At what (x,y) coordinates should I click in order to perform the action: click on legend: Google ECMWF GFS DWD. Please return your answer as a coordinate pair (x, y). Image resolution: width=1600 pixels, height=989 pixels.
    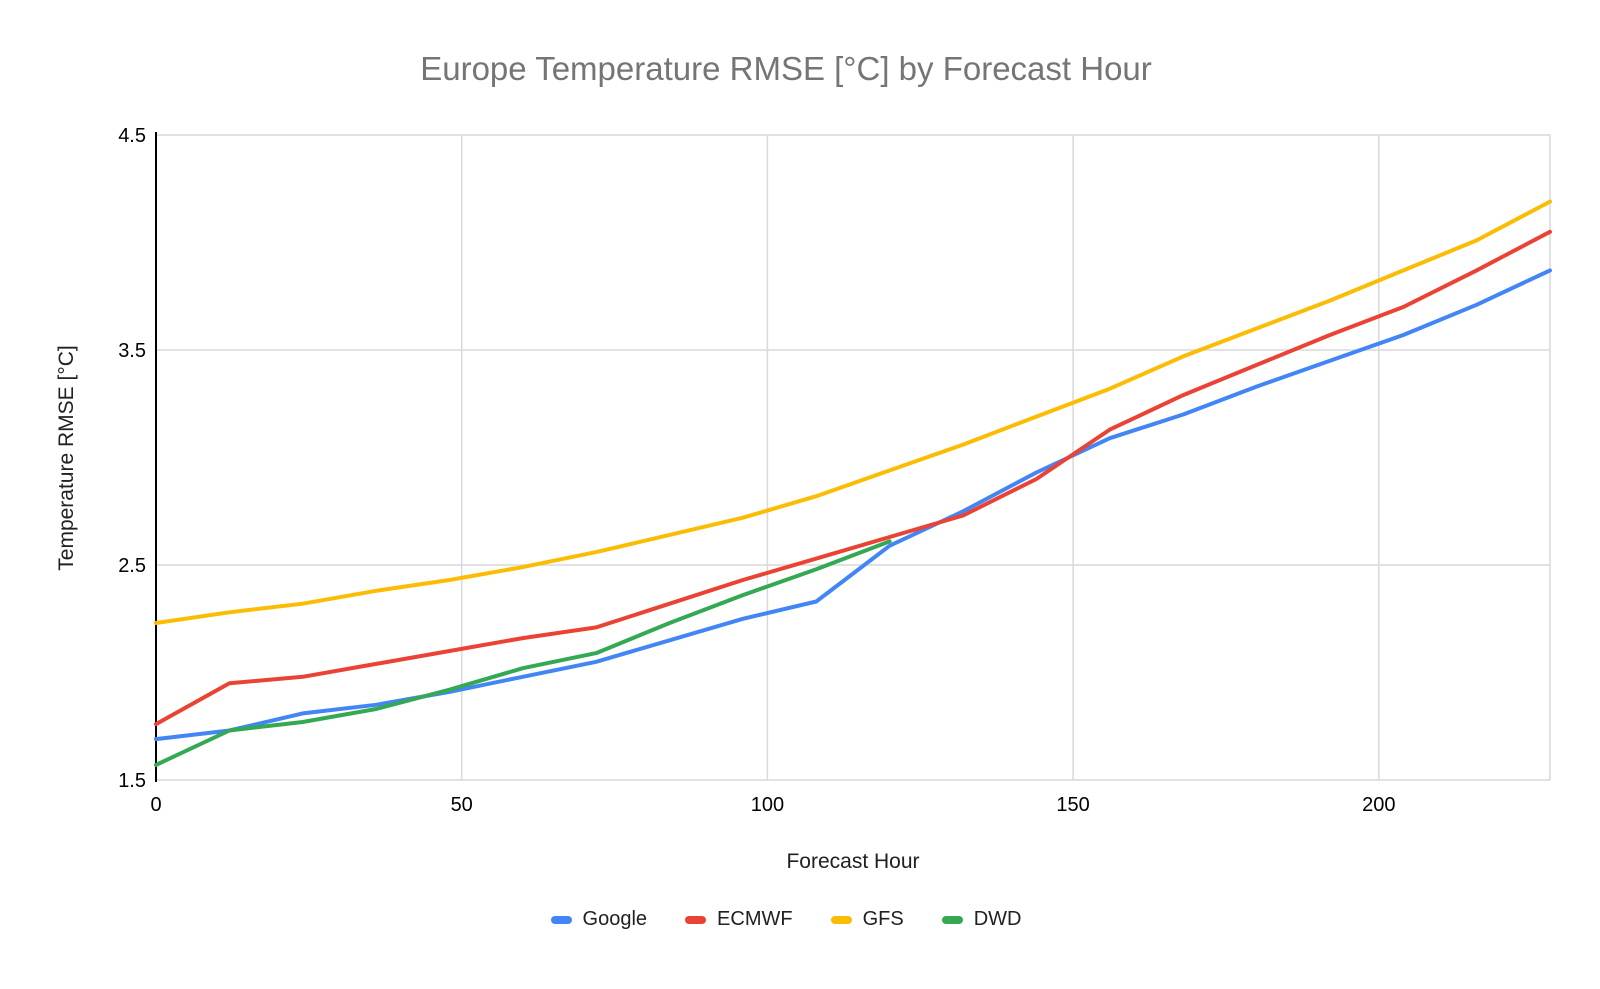
    Looking at the image, I should click on (793, 919).